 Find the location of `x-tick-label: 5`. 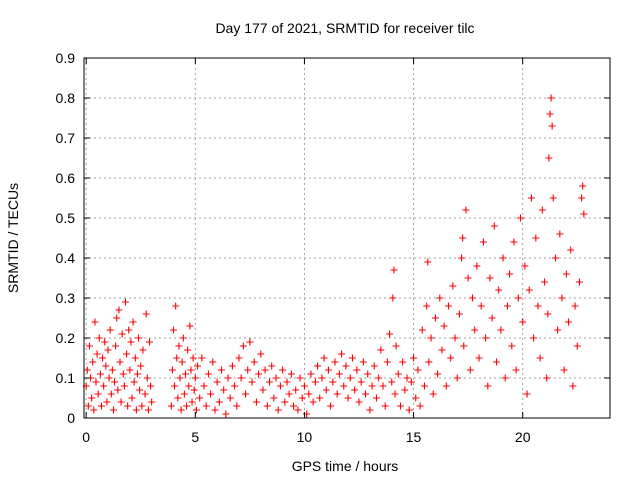

x-tick-label: 5 is located at coordinates (195, 437).